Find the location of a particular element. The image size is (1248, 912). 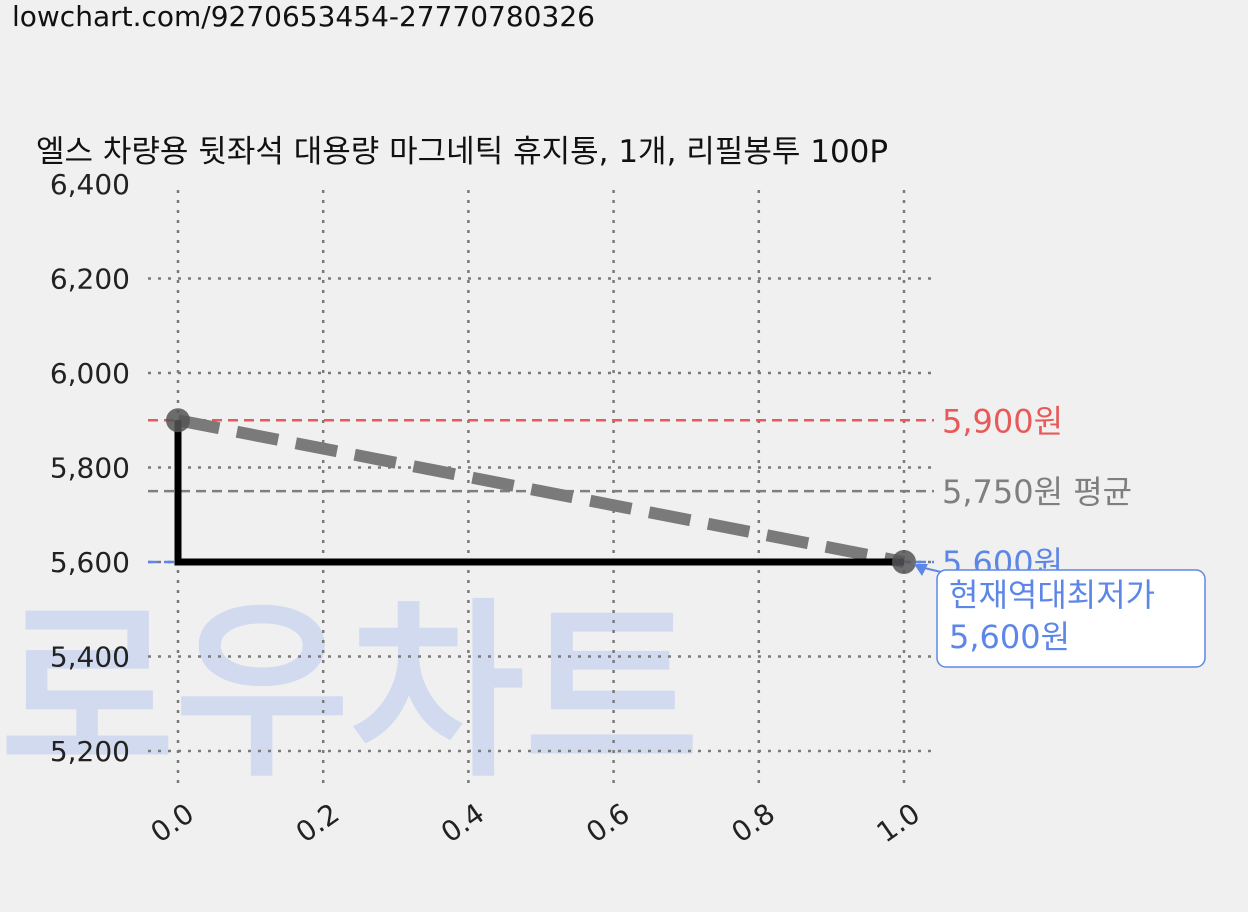

x-tick-label-4: 0.8 is located at coordinates (752, 823).